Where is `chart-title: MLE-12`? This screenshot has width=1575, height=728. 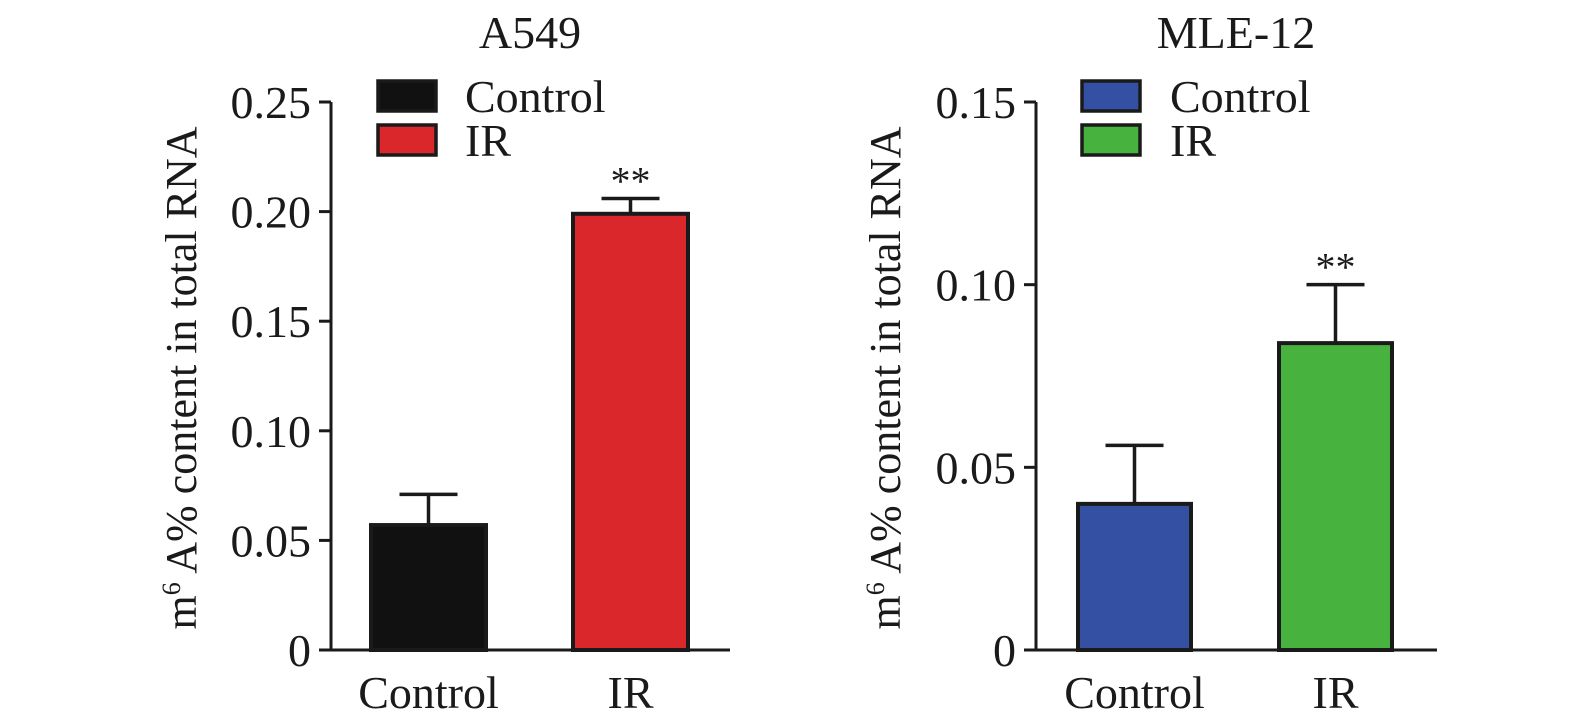
chart-title: MLE-12 is located at coordinates (1236, 32).